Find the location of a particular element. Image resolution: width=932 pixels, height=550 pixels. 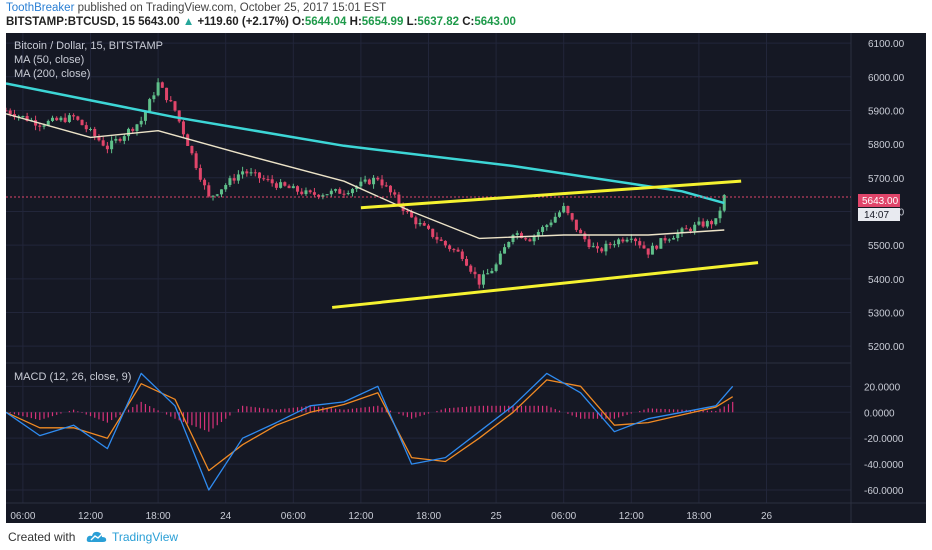

macd-tick-label: -60.0000 is located at coordinates (884, 491).